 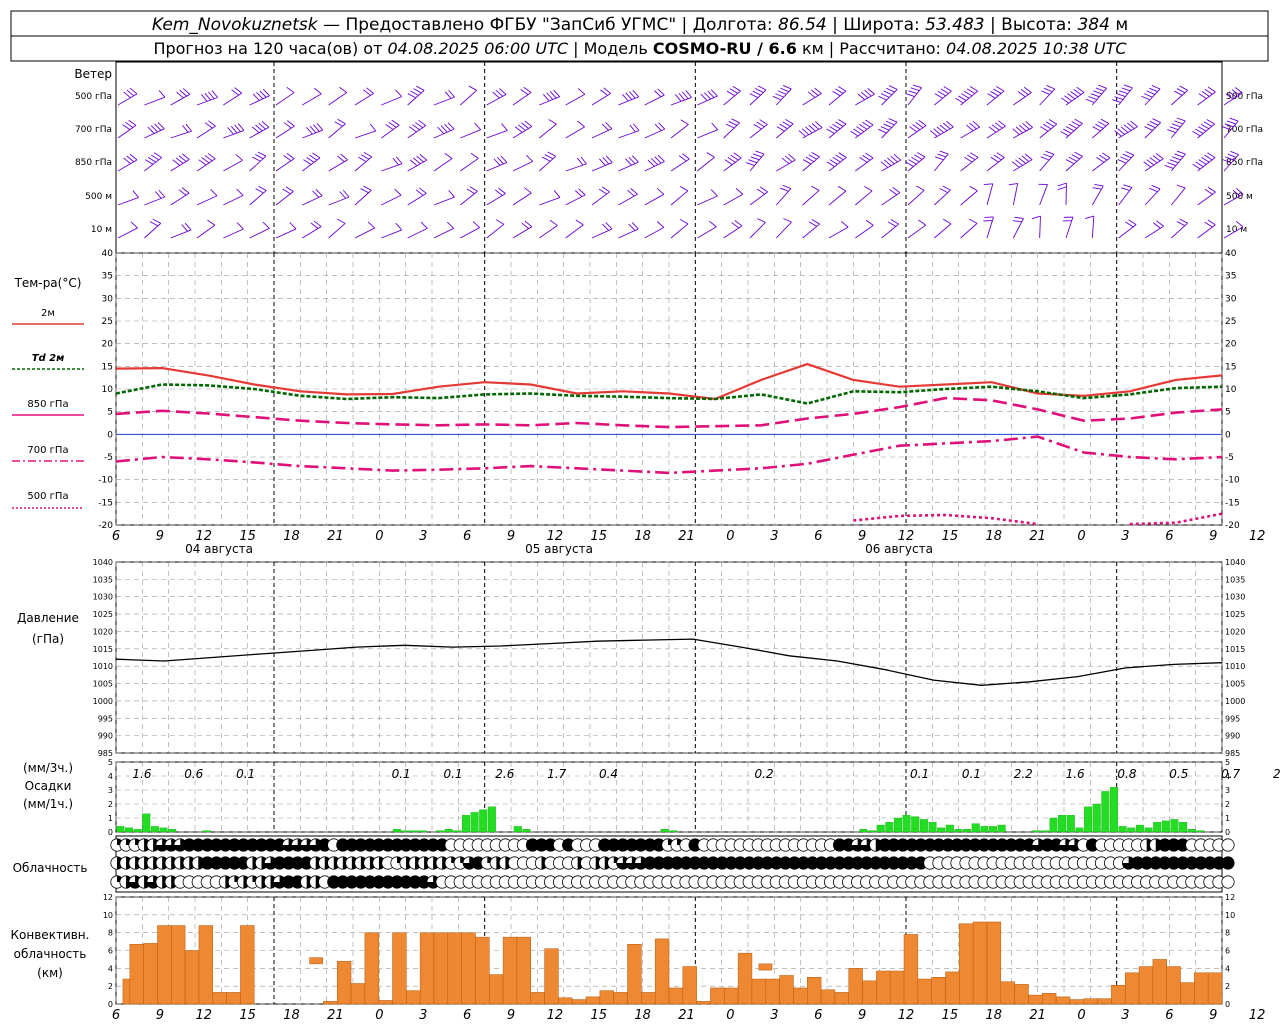 What do you see at coordinates (764, 774) in the screenshot?
I see `precip-3h-sum: 0.2` at bounding box center [764, 774].